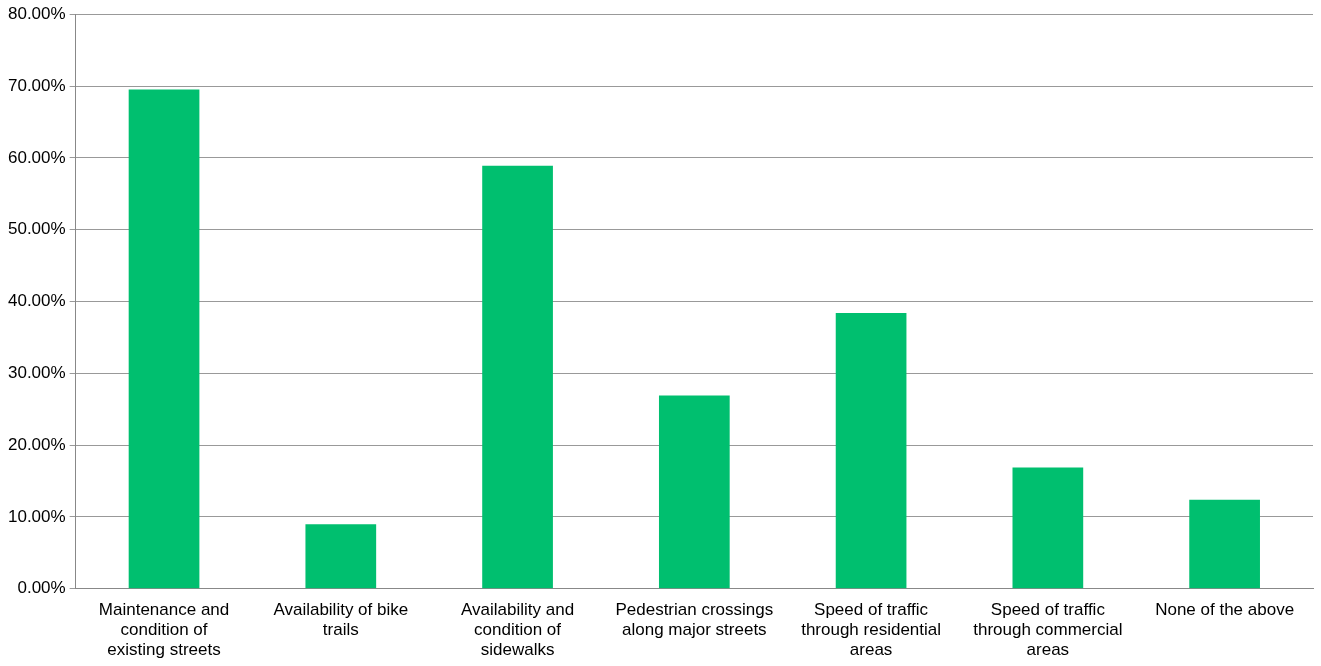  I want to click on y-tick-label: 0.00%, so click(41, 588).